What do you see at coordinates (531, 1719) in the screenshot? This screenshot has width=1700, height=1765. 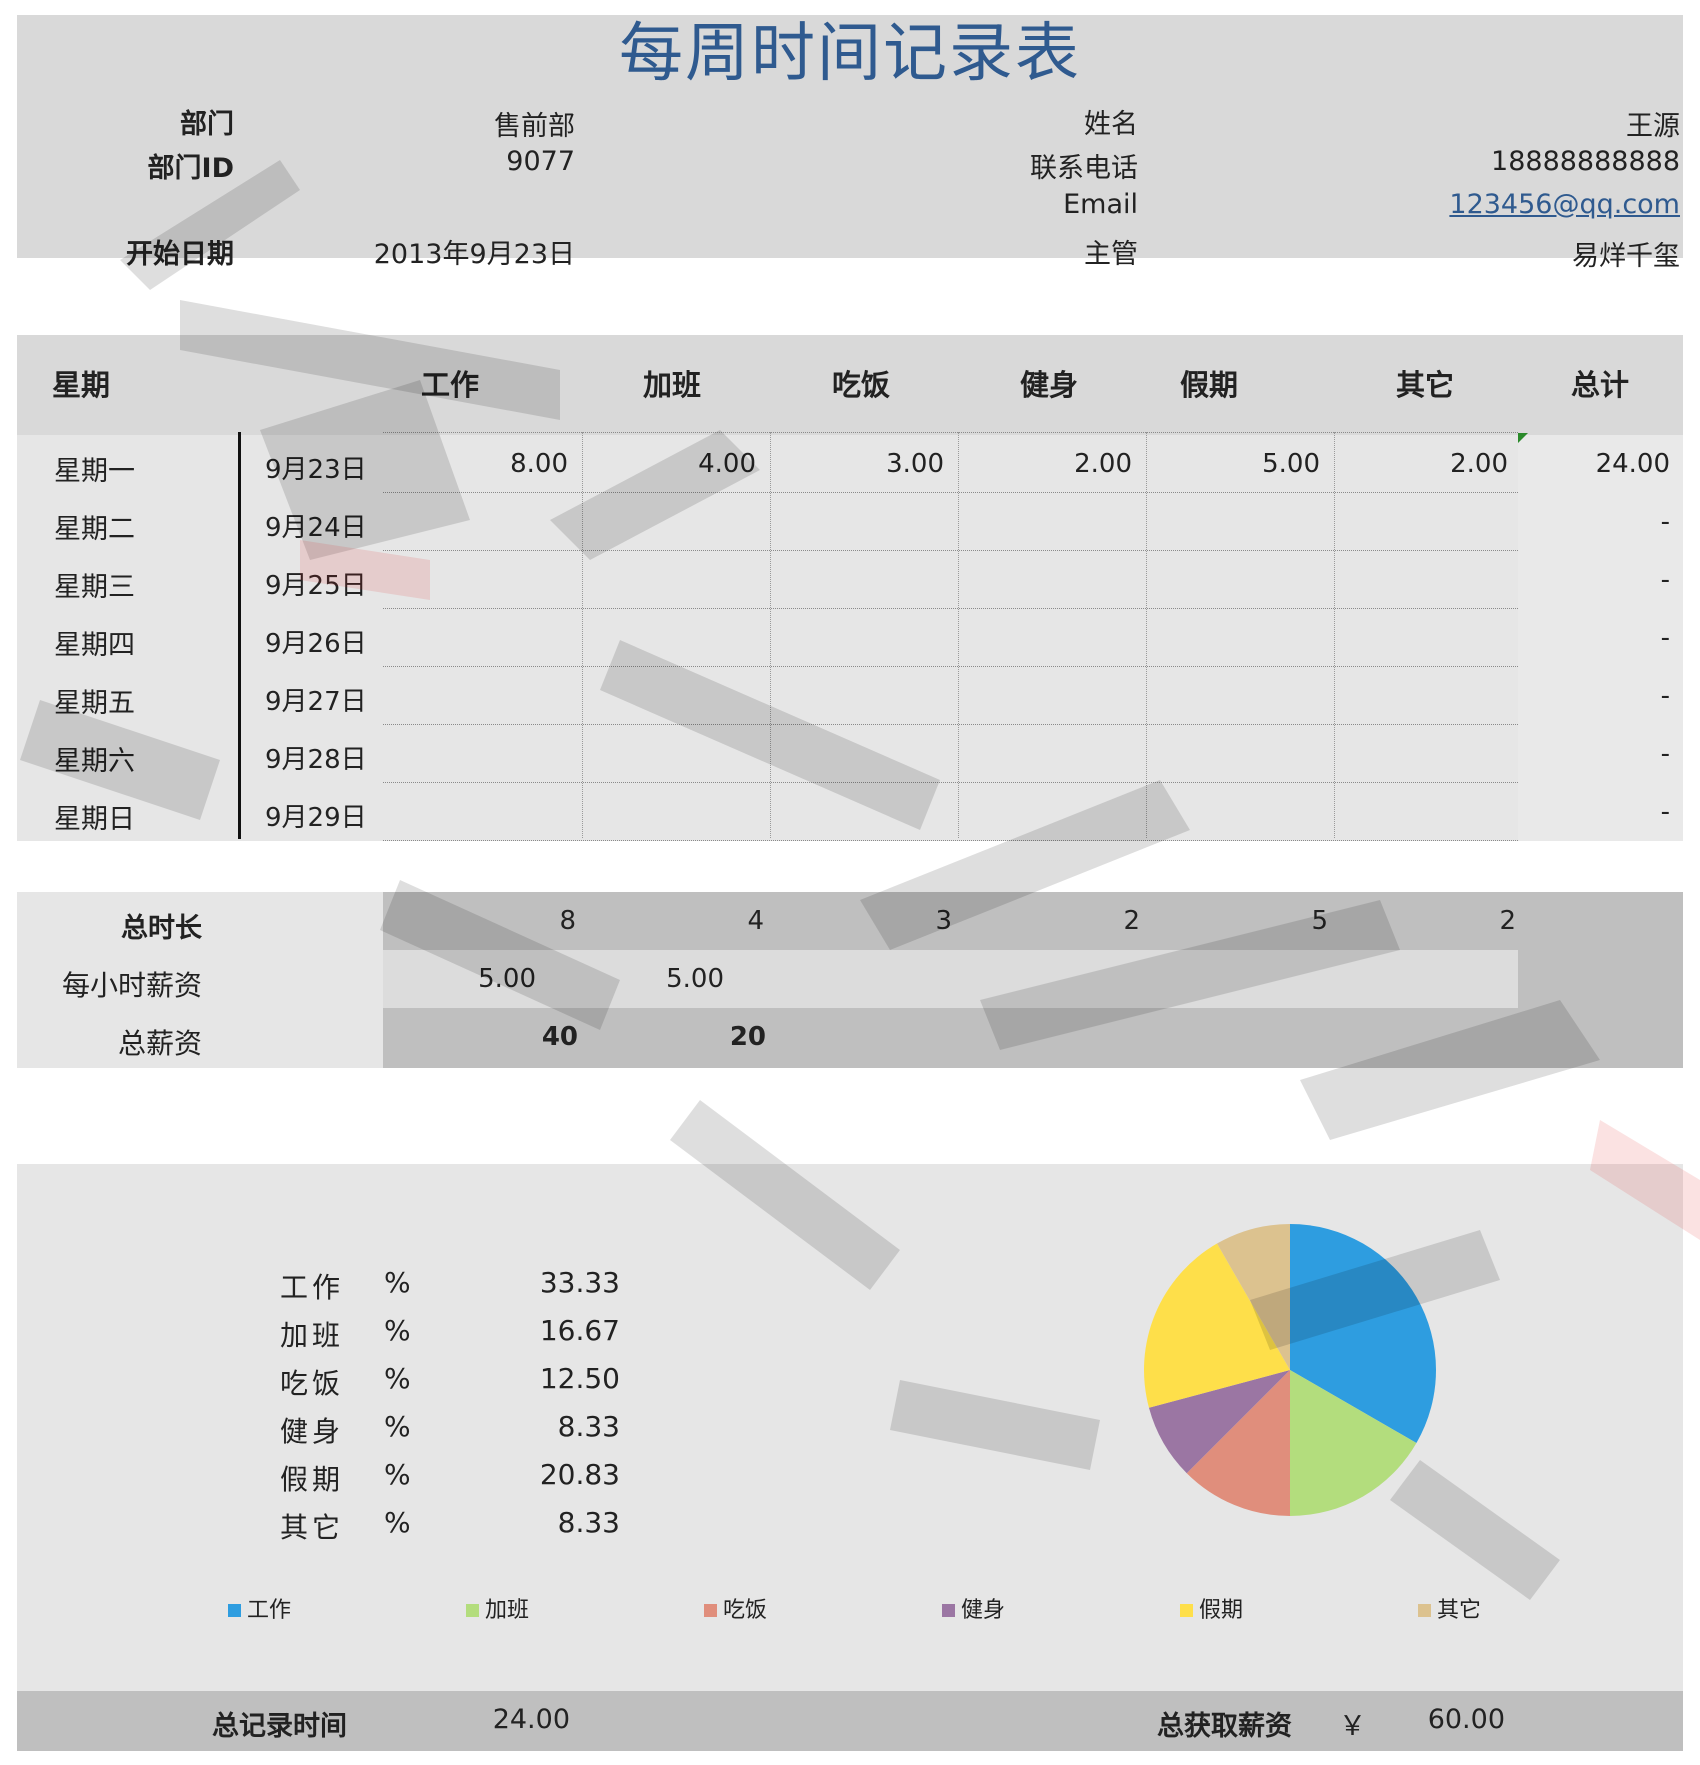 I see `total-time-value: 24.00` at bounding box center [531, 1719].